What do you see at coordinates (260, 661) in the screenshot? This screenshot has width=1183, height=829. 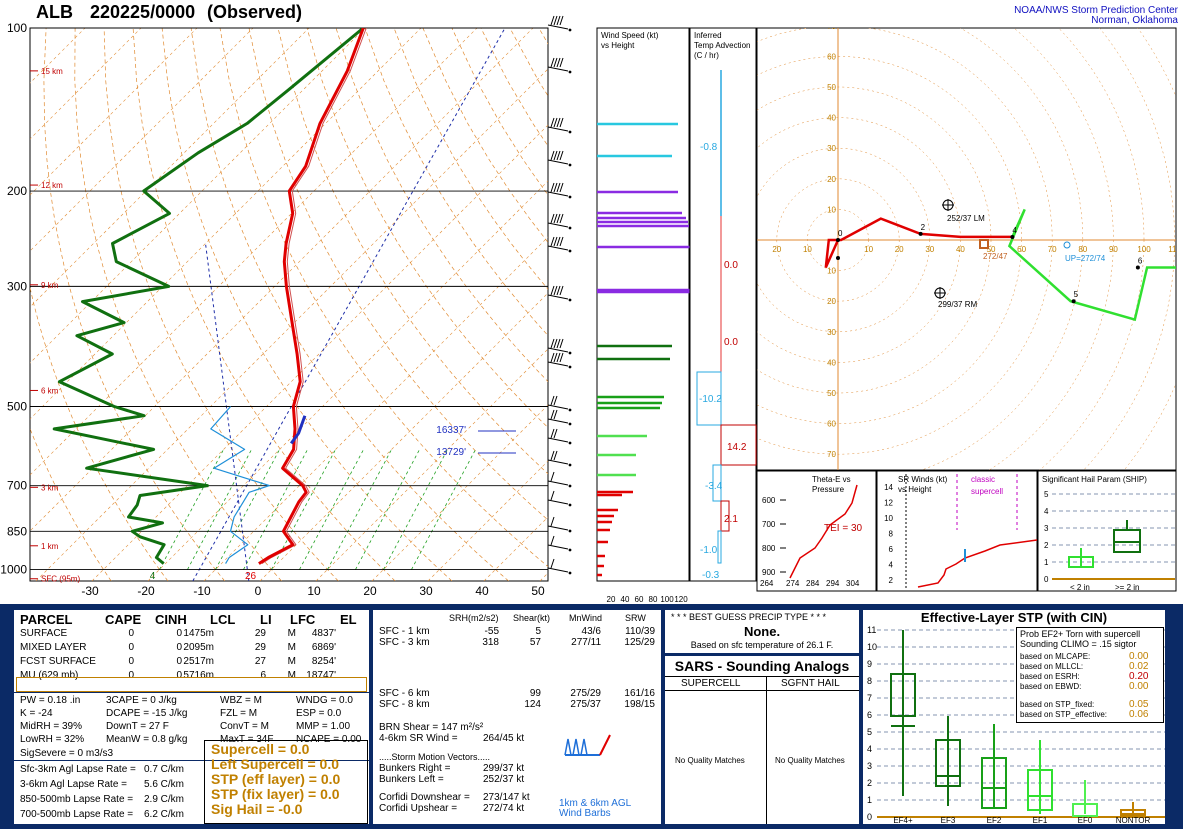 I see `parcel-cell: 27` at bounding box center [260, 661].